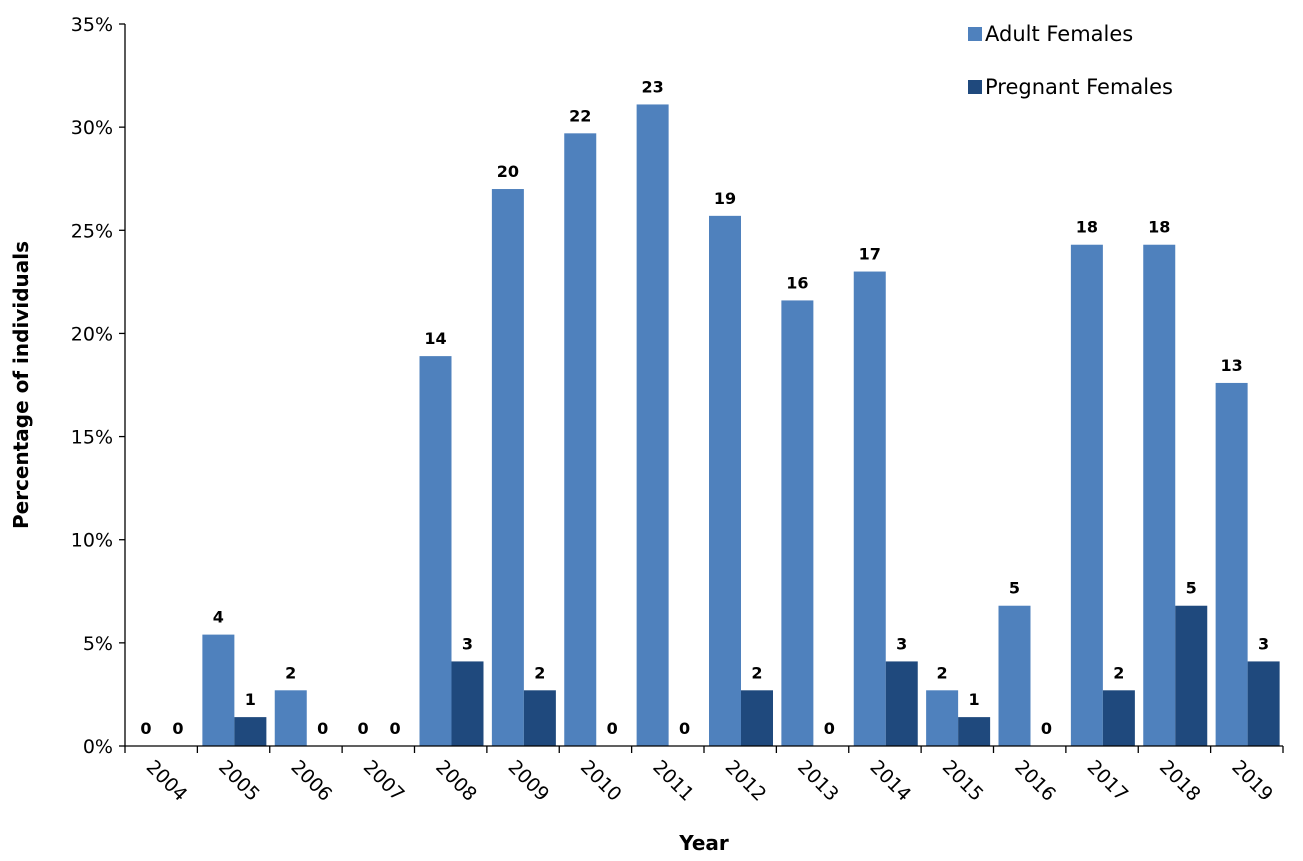  I want to click on data-label: 14, so click(435, 338).